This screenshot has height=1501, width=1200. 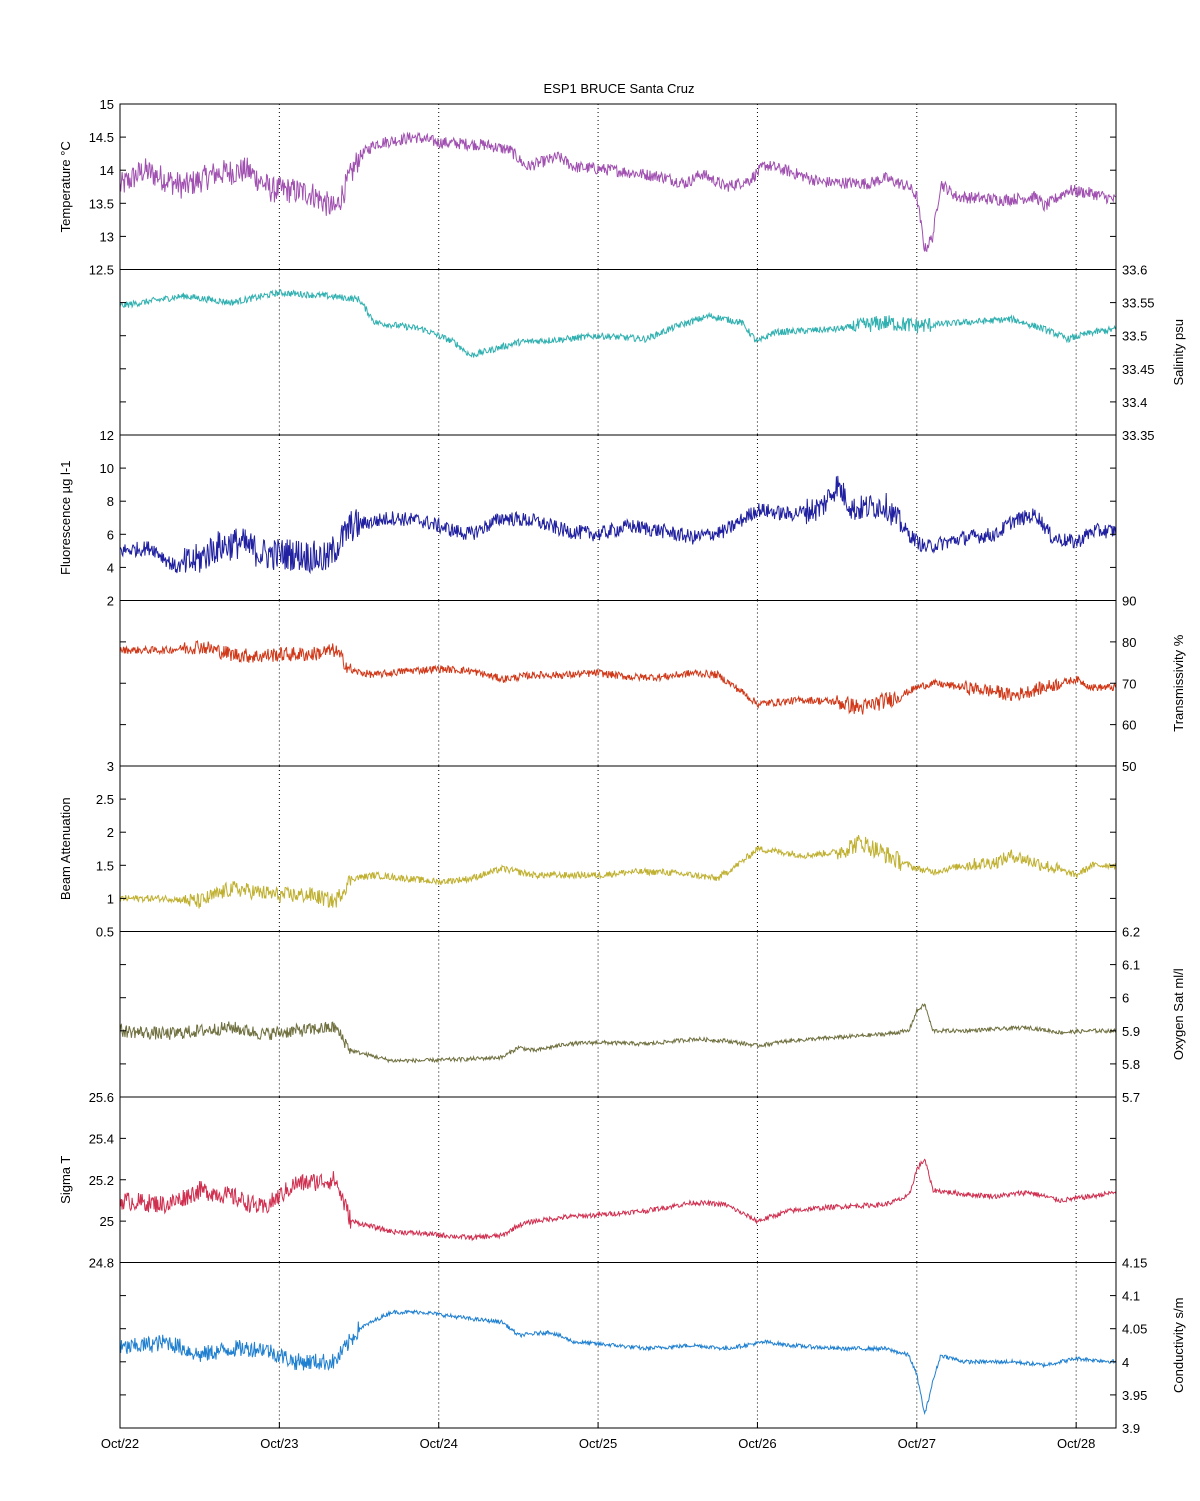 What do you see at coordinates (618, 88) in the screenshot?
I see `chart-title: ESP1 BRUCE Santa Cruz` at bounding box center [618, 88].